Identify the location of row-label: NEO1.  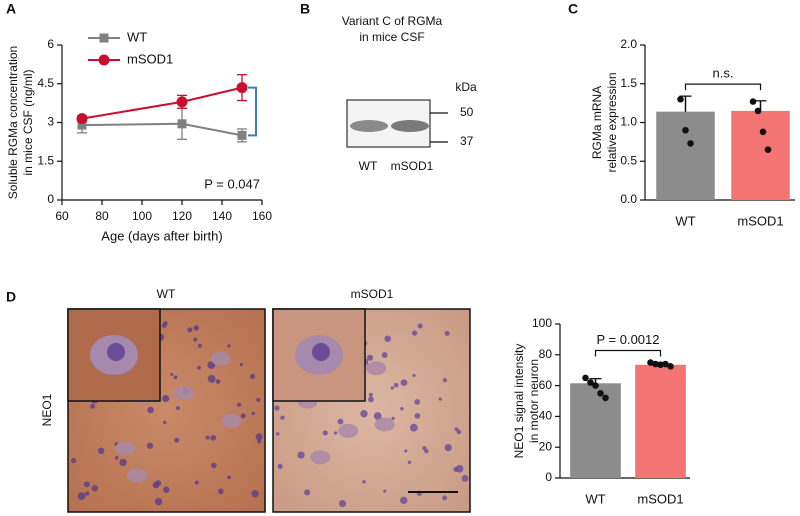
(47, 409).